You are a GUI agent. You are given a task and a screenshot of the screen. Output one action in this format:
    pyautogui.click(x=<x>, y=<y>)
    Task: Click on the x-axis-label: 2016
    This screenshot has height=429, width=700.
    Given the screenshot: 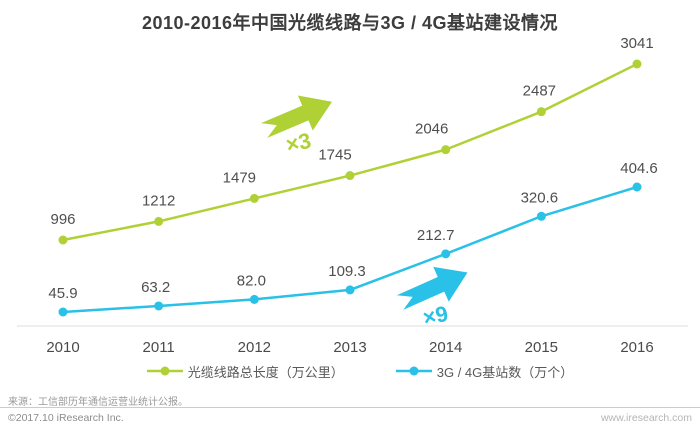 What is the action you would take?
    pyautogui.click(x=637, y=347)
    